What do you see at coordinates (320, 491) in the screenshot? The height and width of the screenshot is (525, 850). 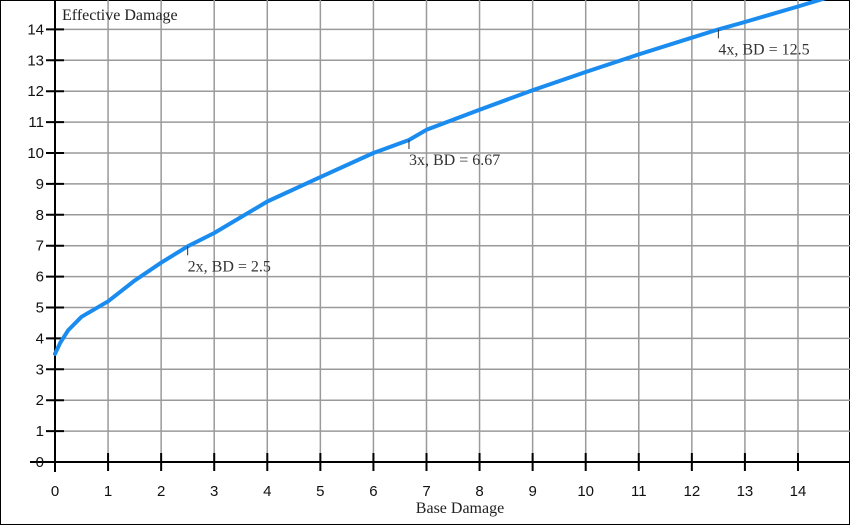 I see `x-tick-label: 5` at bounding box center [320, 491].